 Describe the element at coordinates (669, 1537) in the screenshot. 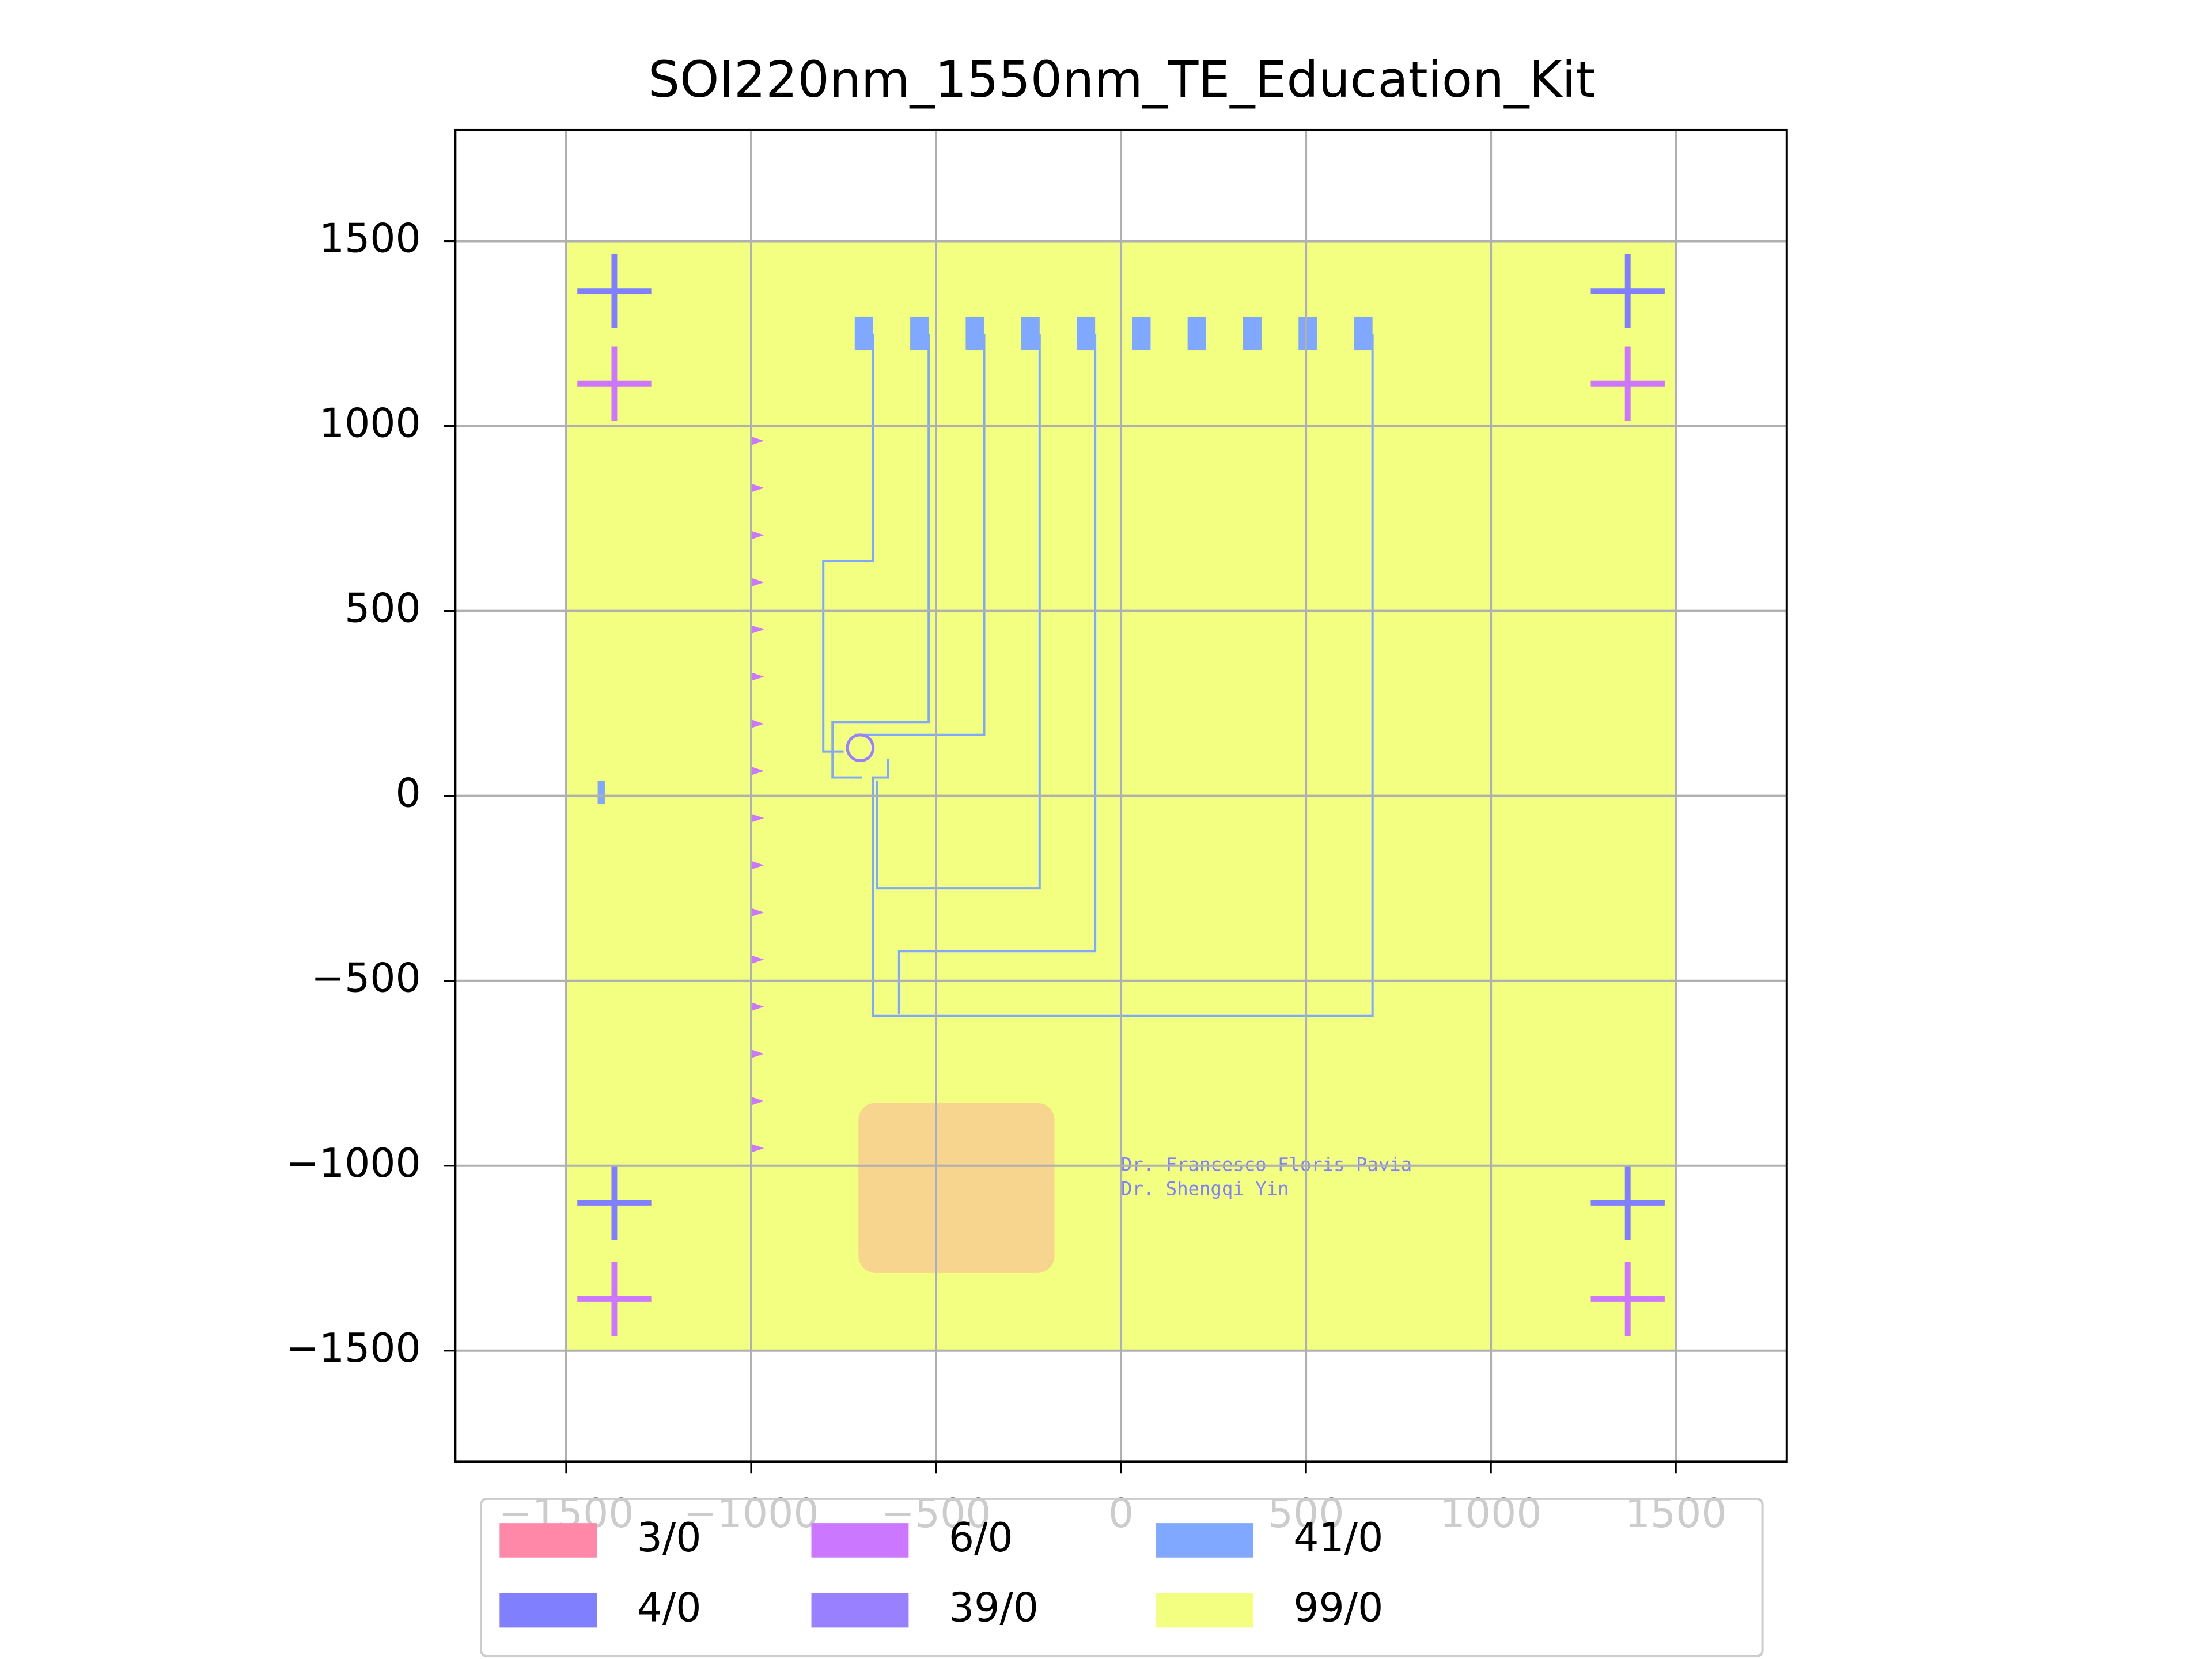

I see `legend-label: 3/0` at that location.